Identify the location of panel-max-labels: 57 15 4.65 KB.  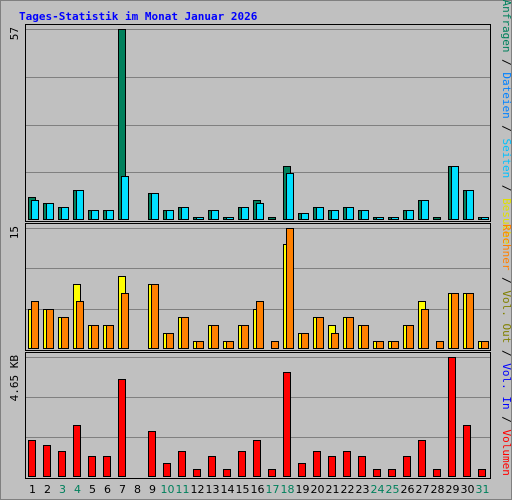
(14, 214).